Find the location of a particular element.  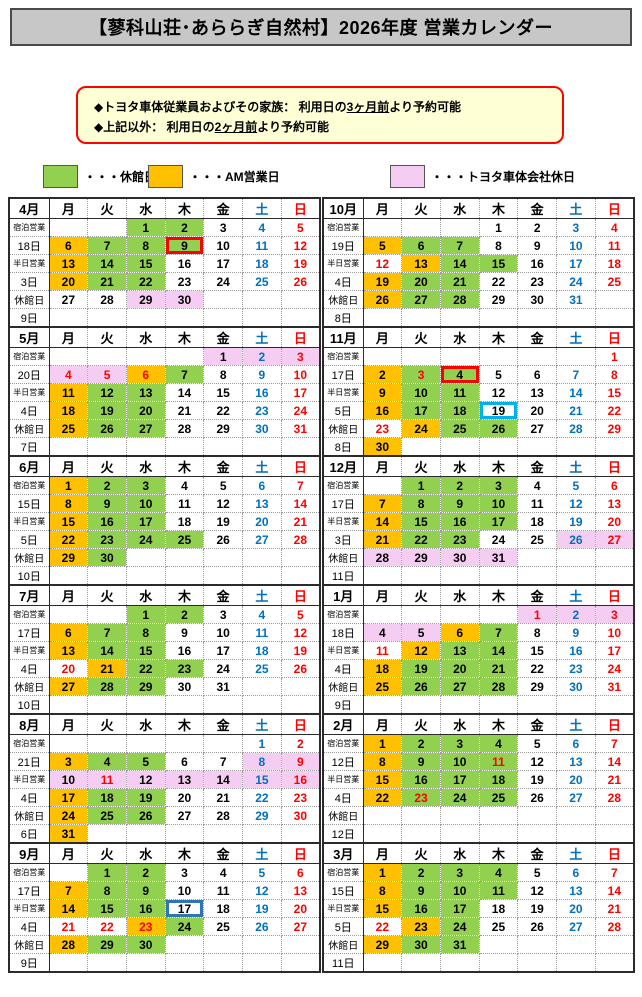

closed-day-swatch is located at coordinates (60, 176).